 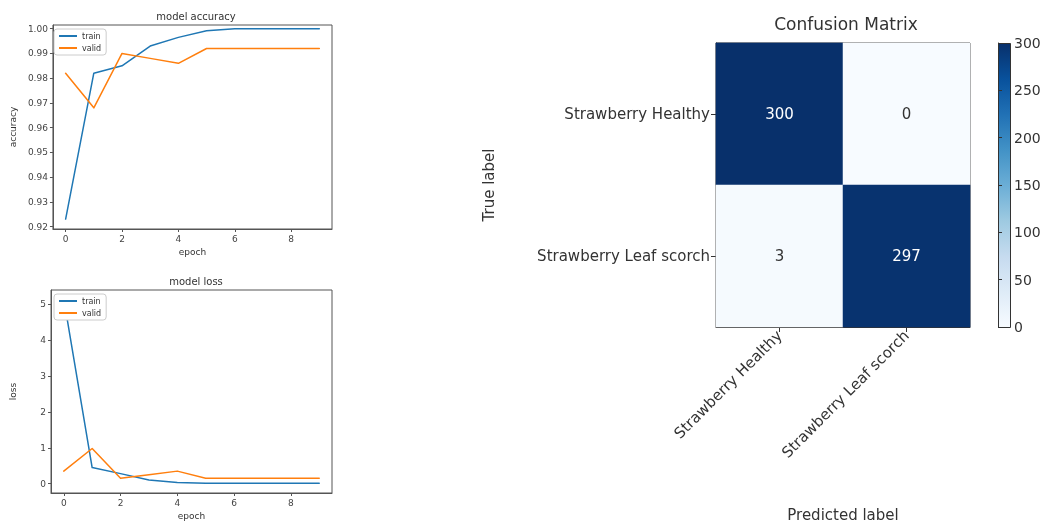 What do you see at coordinates (196, 281) in the screenshot?
I see `chart-title: model loss` at bounding box center [196, 281].